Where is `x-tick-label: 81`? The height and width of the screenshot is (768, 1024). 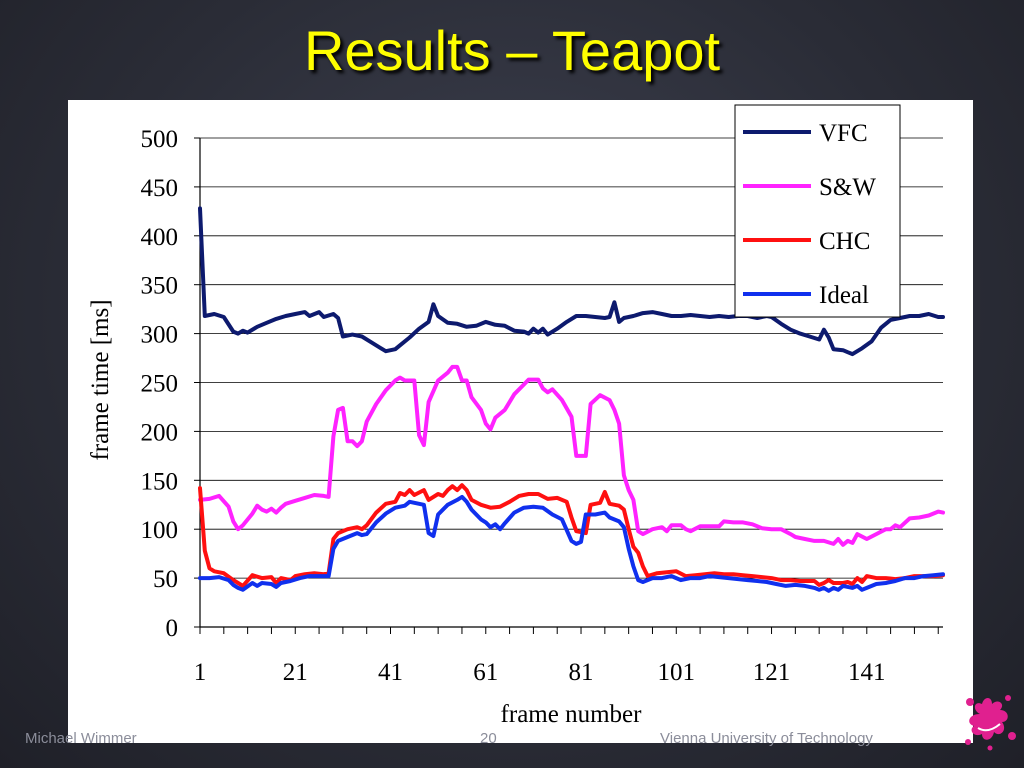
x-tick-label: 81 is located at coordinates (581, 672).